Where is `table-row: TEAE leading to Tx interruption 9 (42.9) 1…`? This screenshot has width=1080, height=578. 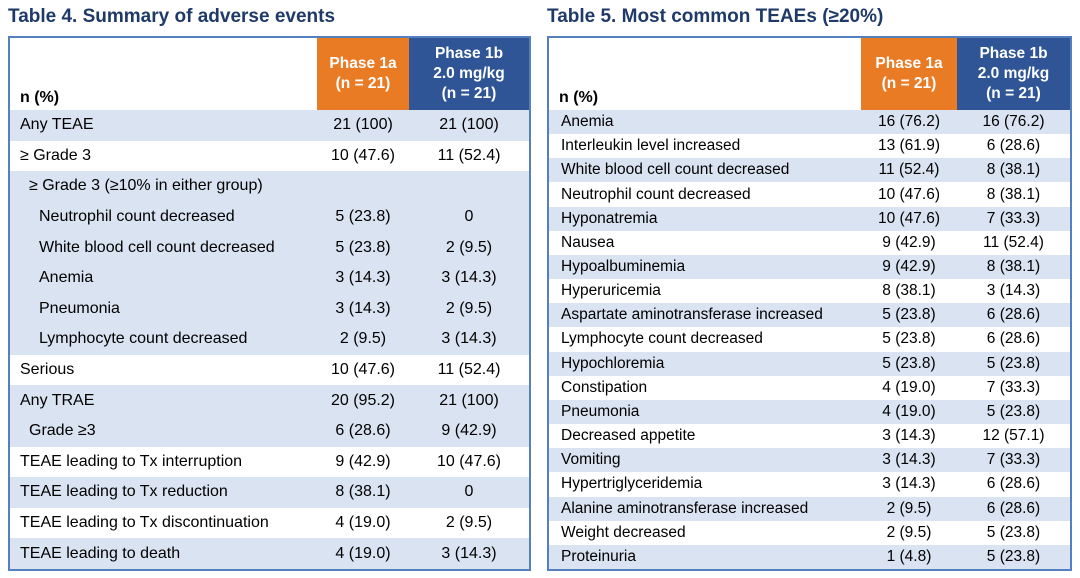
table-row: TEAE leading to Tx interruption 9 (42.9) 1… is located at coordinates (269, 462).